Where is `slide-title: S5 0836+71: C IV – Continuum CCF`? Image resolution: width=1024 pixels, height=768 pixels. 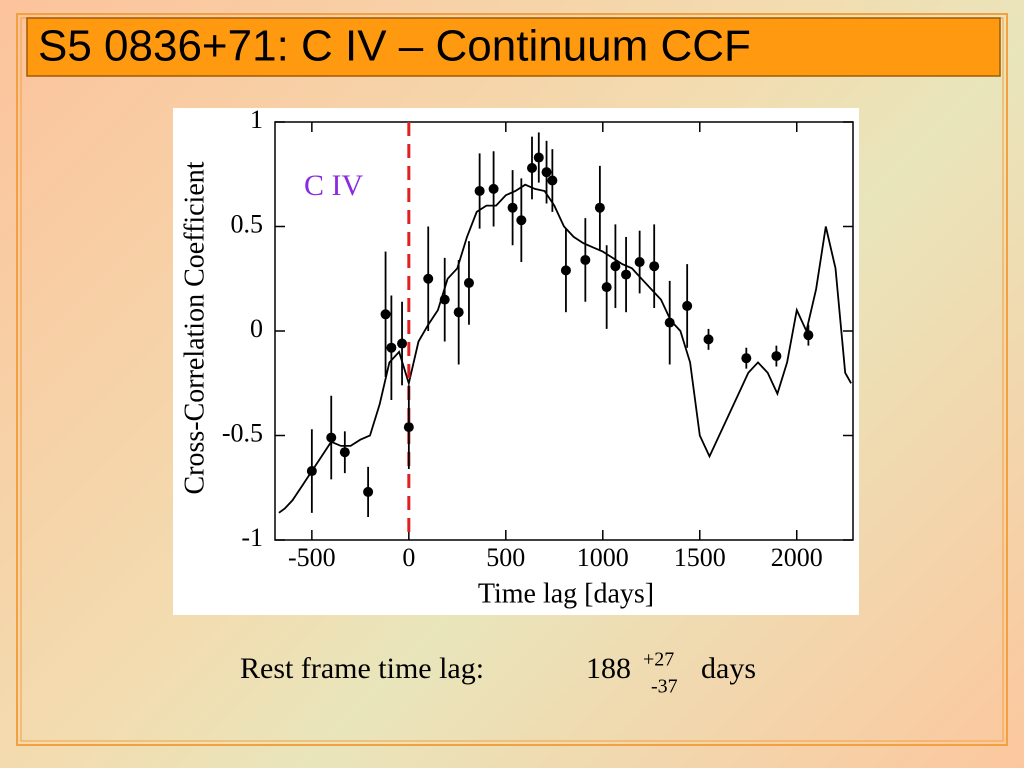 slide-title: S5 0836+71: C IV – Continuum CCF is located at coordinates (394, 46).